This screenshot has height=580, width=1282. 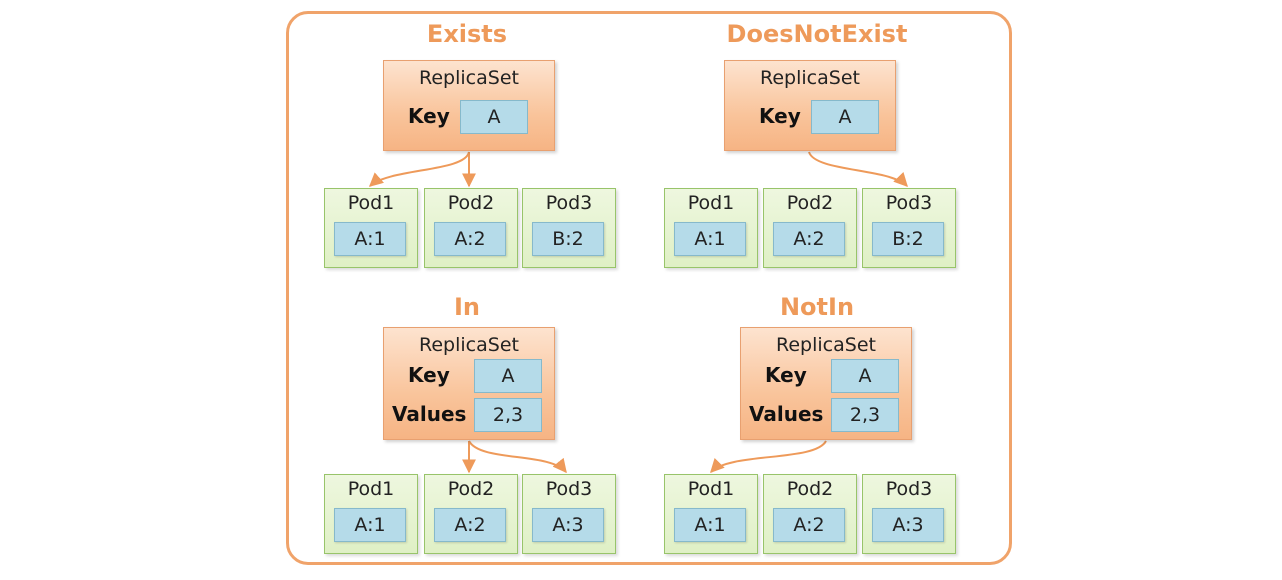 I want to click on arrow-exists-pod1, so click(x=419, y=169).